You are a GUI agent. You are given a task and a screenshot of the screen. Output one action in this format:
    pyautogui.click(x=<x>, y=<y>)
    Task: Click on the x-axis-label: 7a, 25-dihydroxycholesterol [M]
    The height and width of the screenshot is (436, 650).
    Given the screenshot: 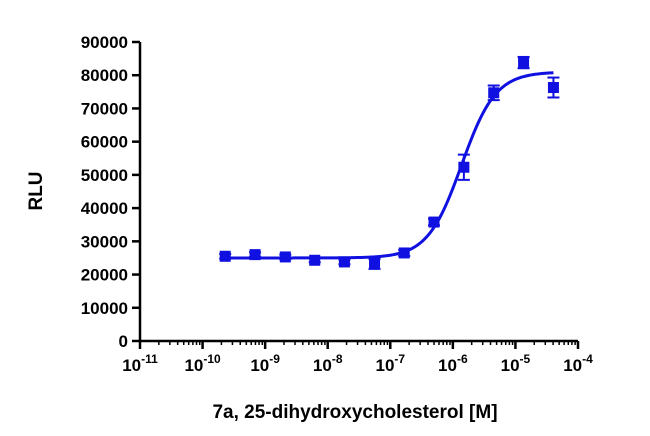 What is the action you would take?
    pyautogui.click(x=354, y=412)
    